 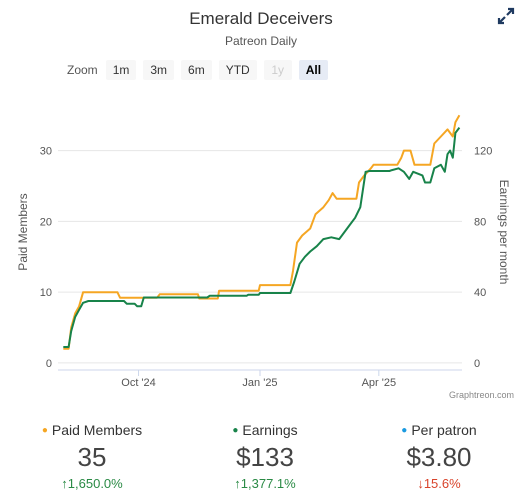 I want to click on stat-change-value: 1,377.1%, so click(x=268, y=483).